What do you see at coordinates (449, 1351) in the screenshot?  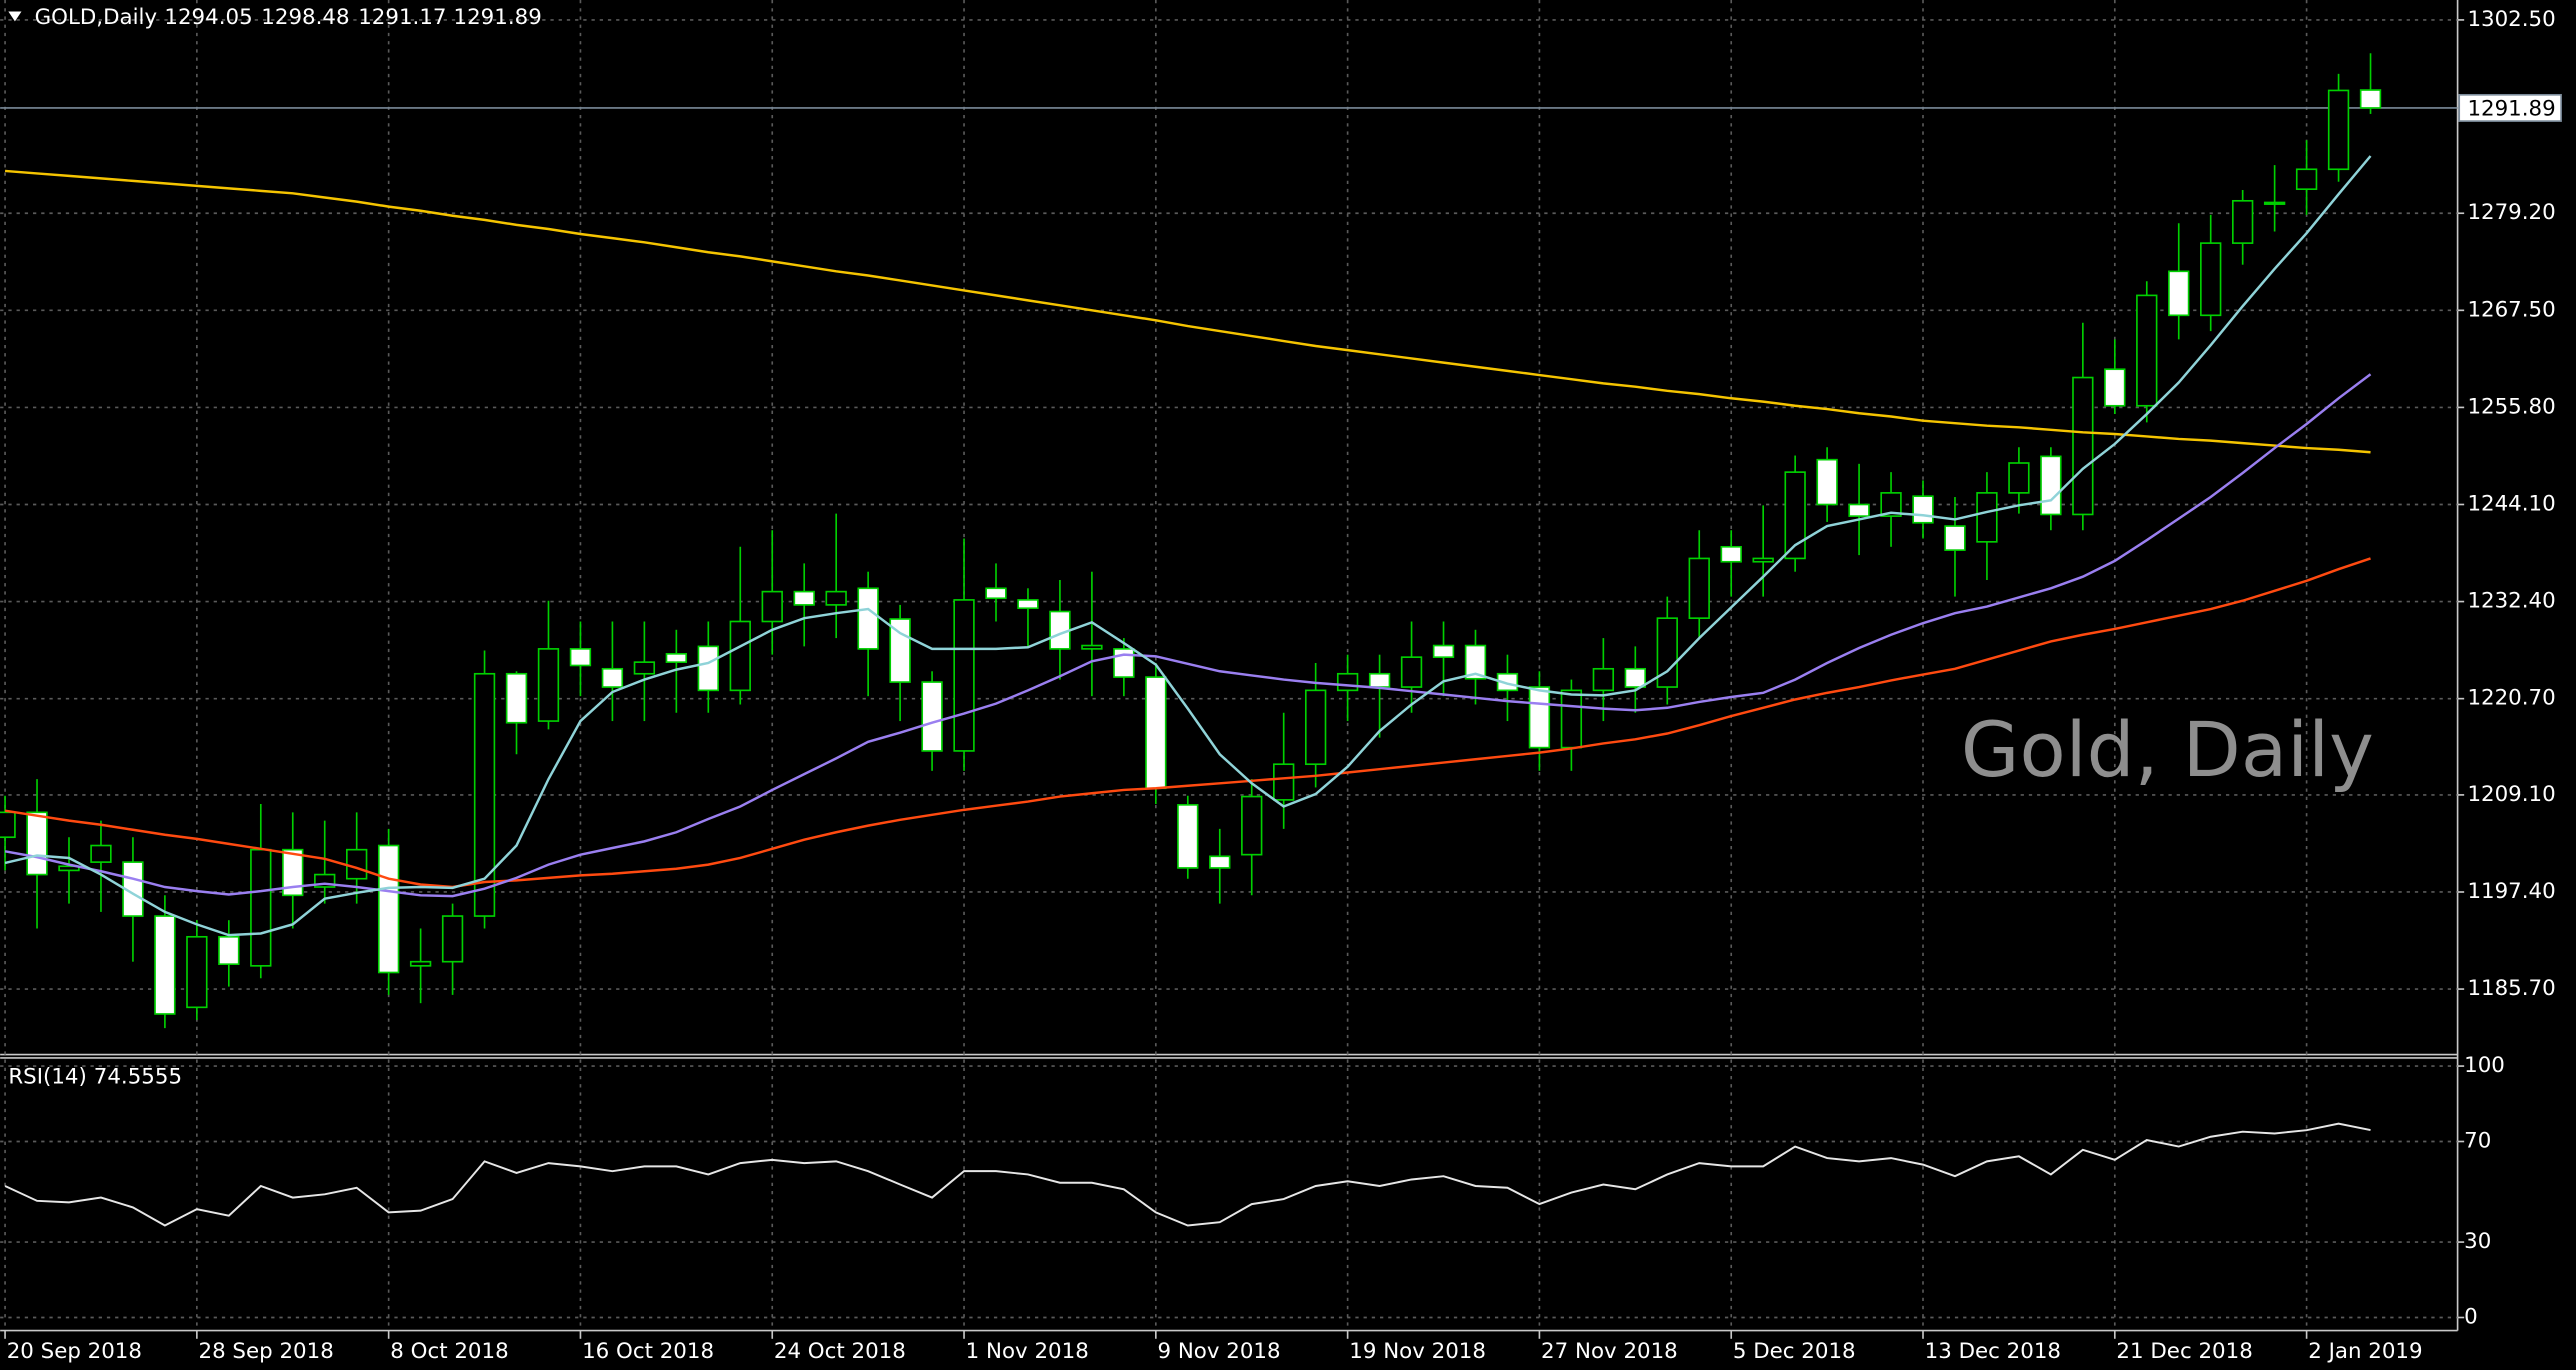 I see `x-tick-label: 8 Oct 2018` at bounding box center [449, 1351].